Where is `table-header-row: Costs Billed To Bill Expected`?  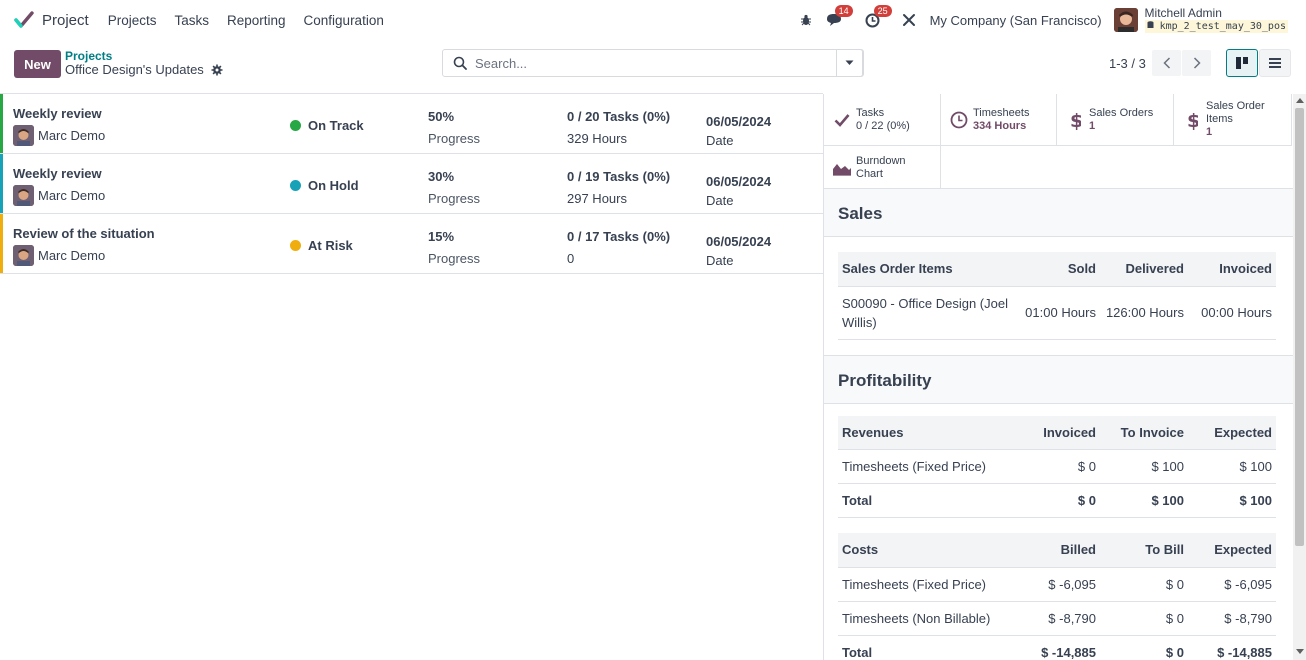 table-header-row: Costs Billed To Bill Expected is located at coordinates (1057, 550).